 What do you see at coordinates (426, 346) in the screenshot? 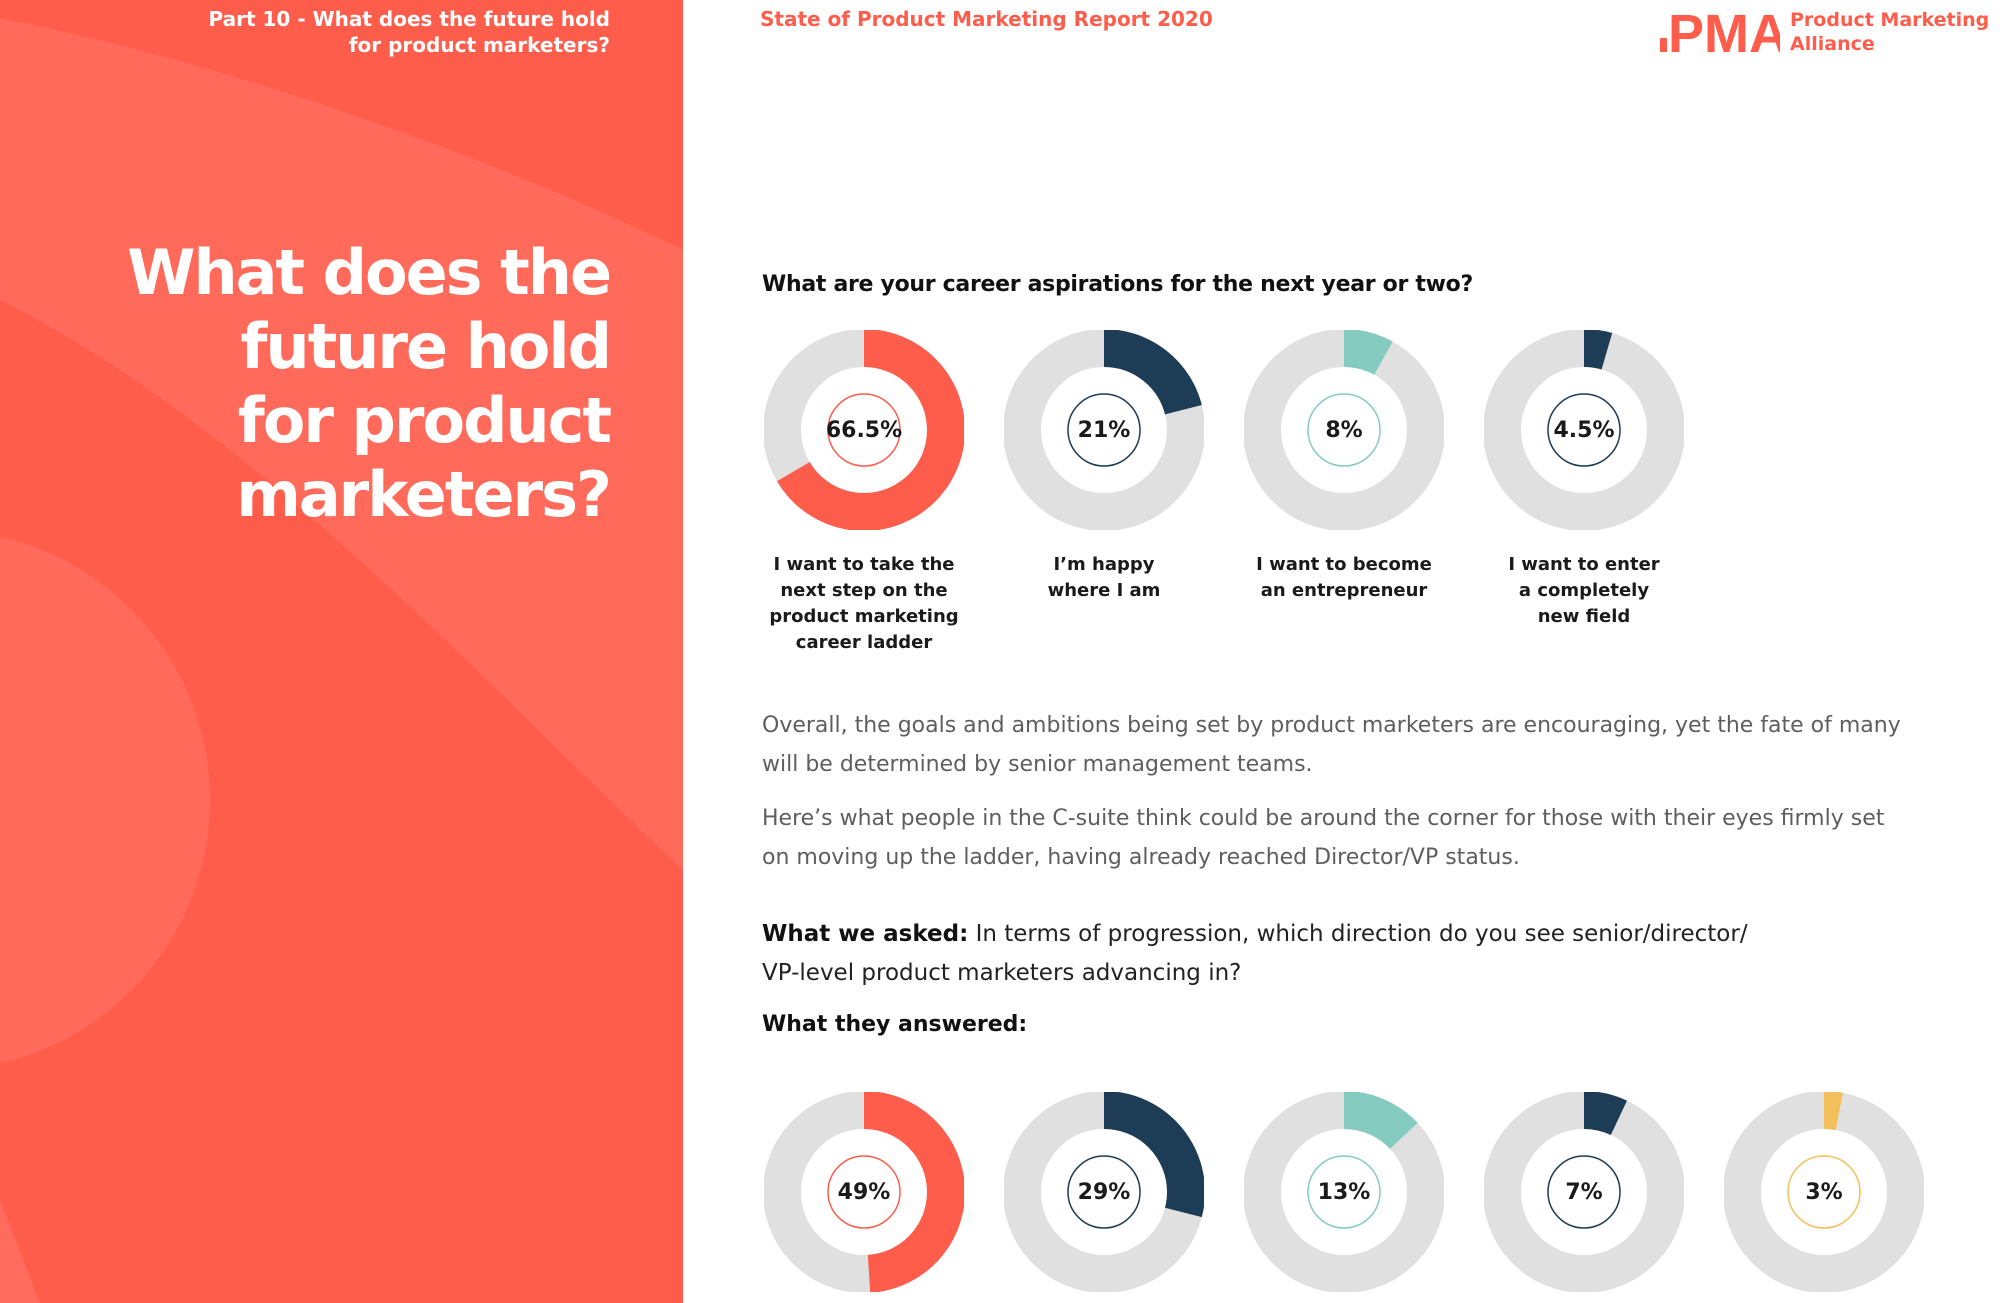
I see `hero-title-line: future hold` at bounding box center [426, 346].